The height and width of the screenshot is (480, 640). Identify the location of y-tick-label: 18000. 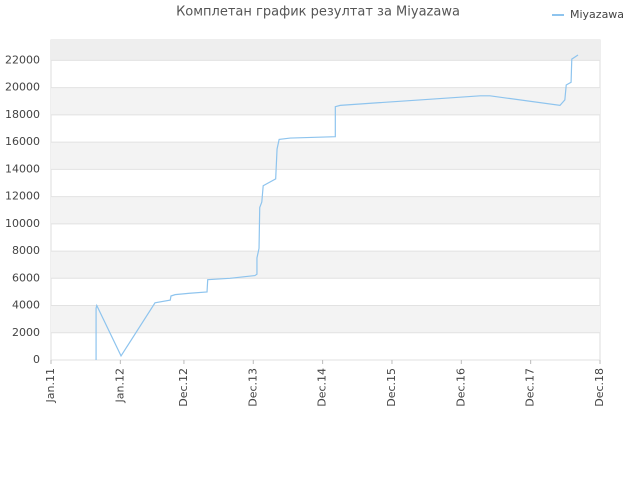
(22, 114).